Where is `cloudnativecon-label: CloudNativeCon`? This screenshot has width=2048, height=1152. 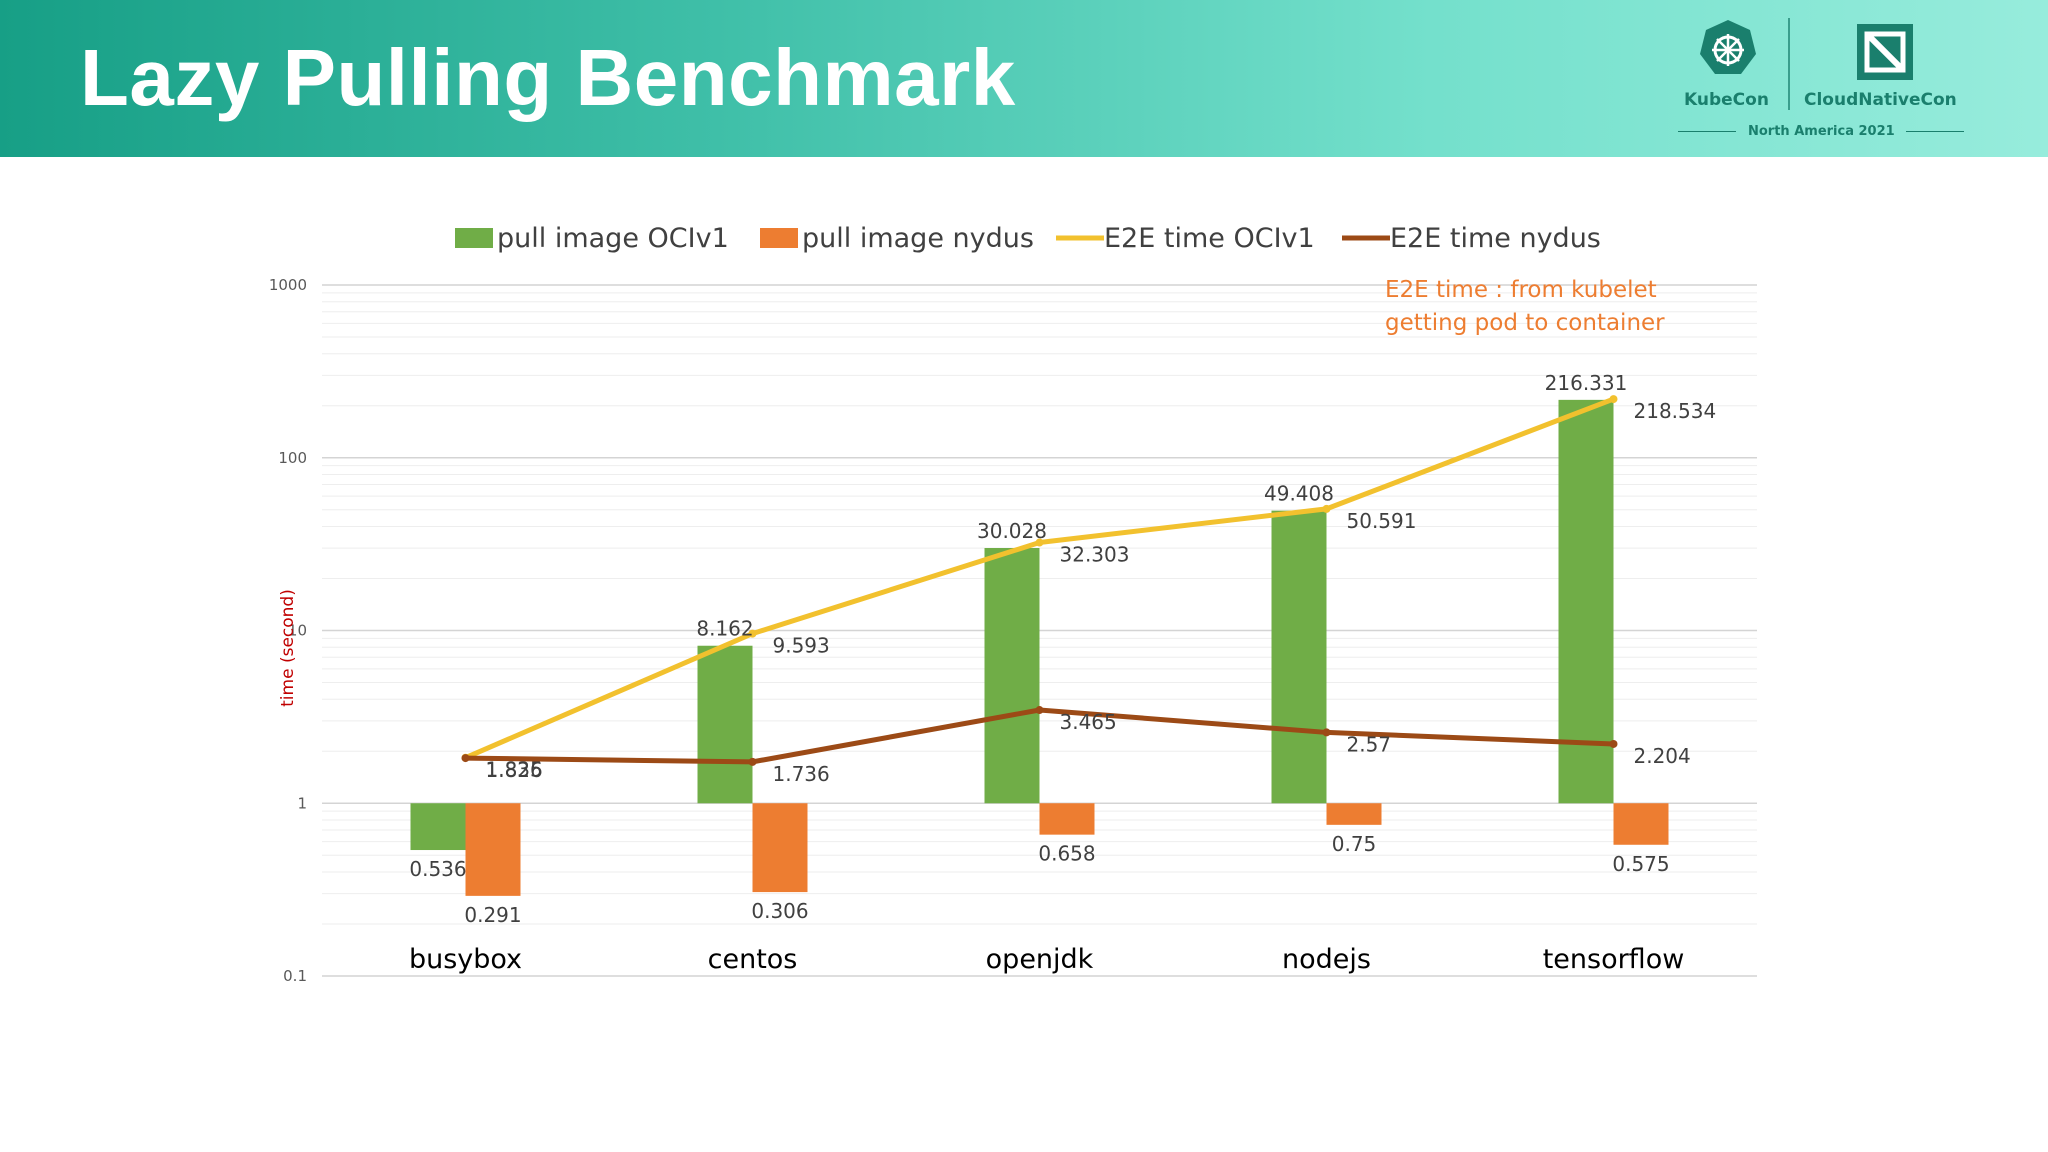 cloudnativecon-label: CloudNativeCon is located at coordinates (1880, 100).